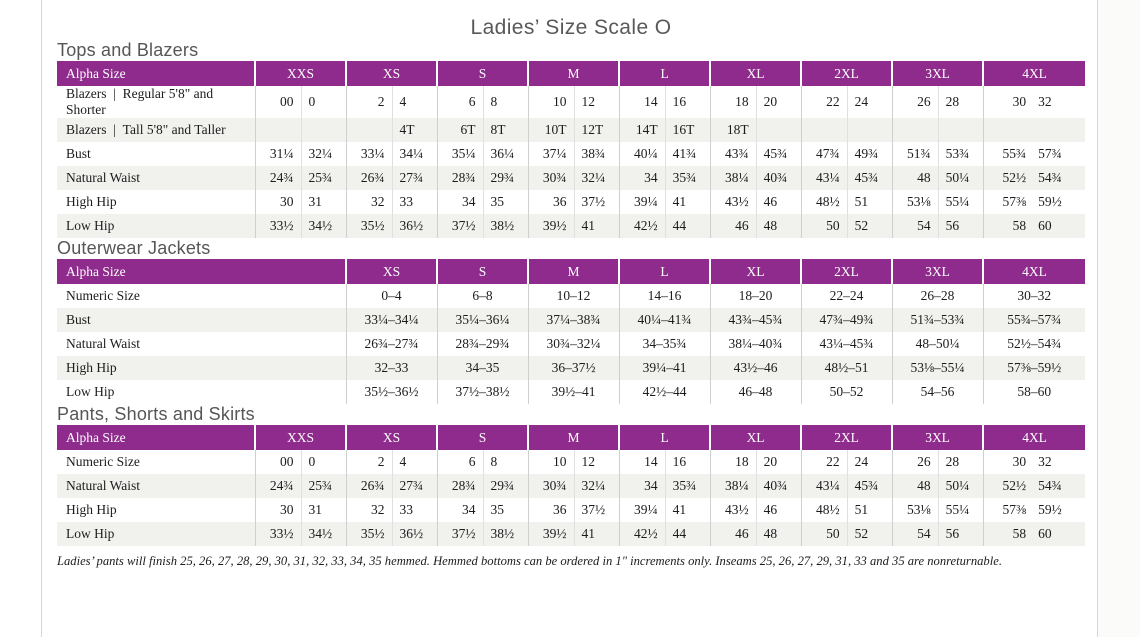 Image resolution: width=1140 pixels, height=637 pixels. What do you see at coordinates (846, 344) in the screenshot?
I see `value-cell: 43¼–45¾` at bounding box center [846, 344].